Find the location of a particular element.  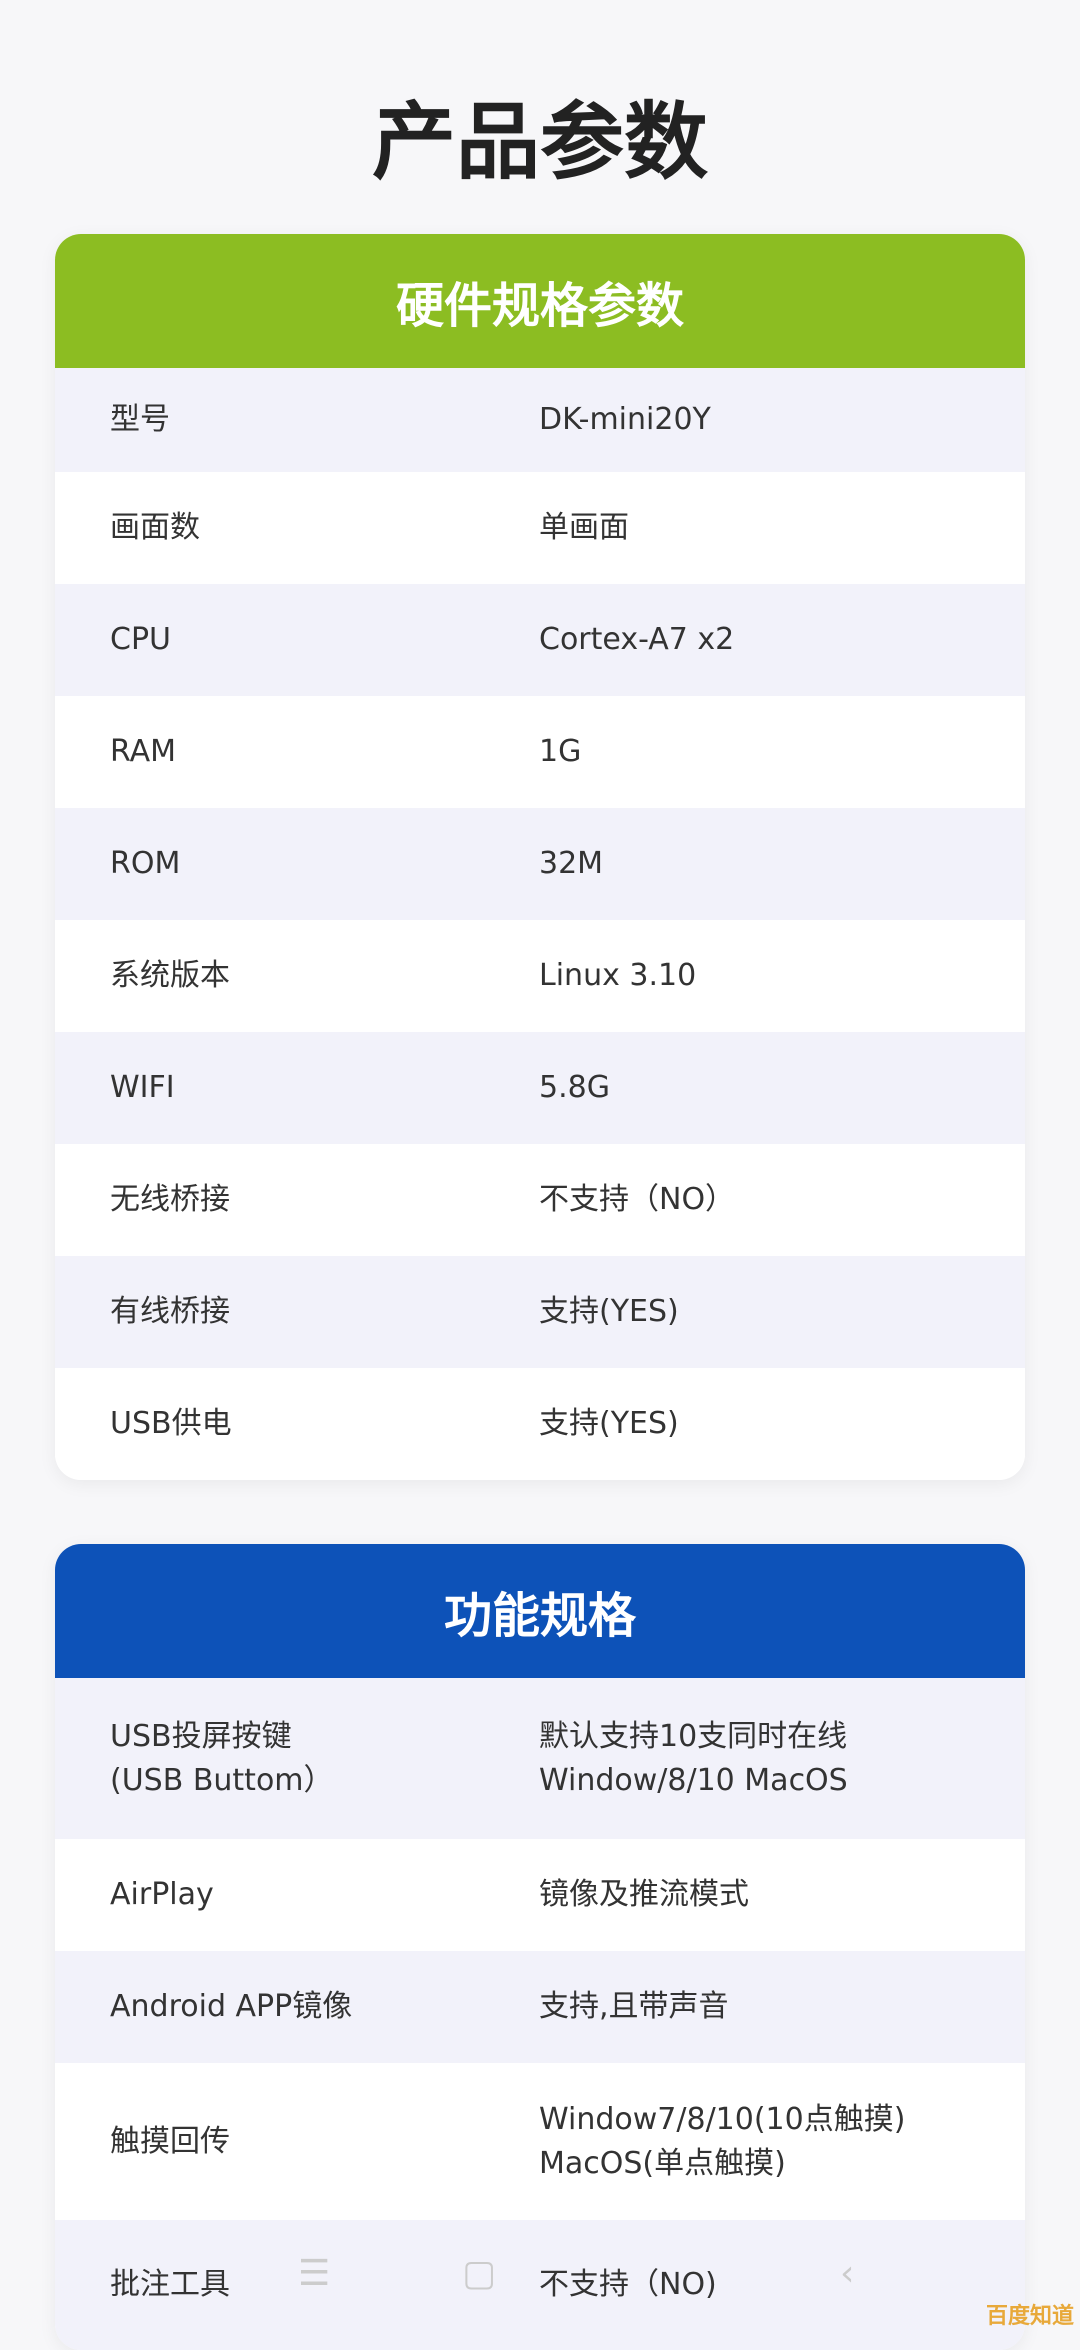

spec-label: 无线桥接 is located at coordinates (170, 1199).